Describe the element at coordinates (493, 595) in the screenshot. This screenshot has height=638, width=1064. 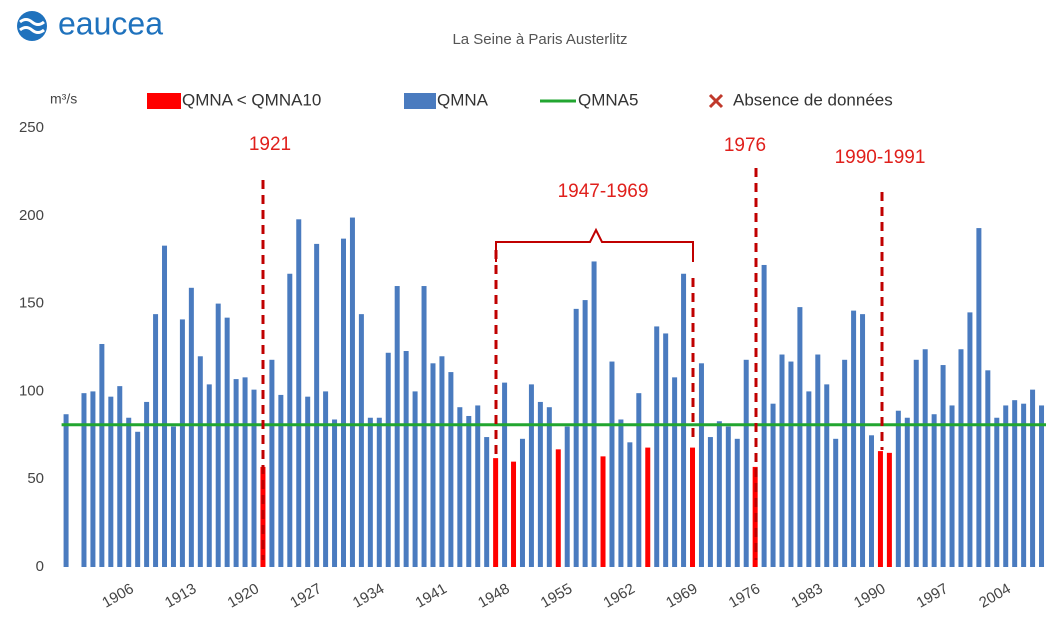
I see `x-tick-label: 1948` at that location.